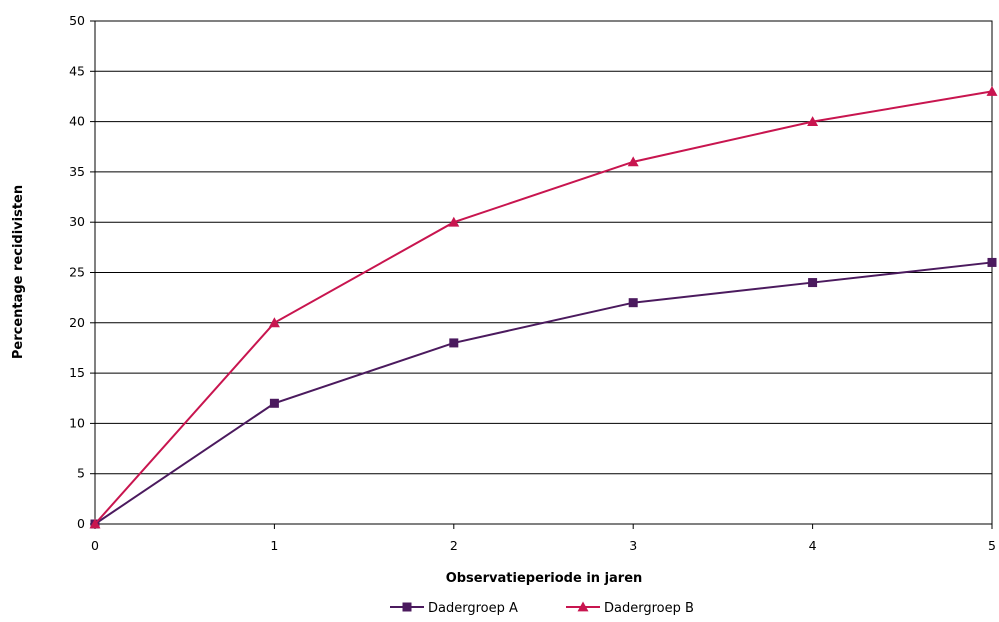  I want to click on y-tick-label: 30, so click(77, 221).